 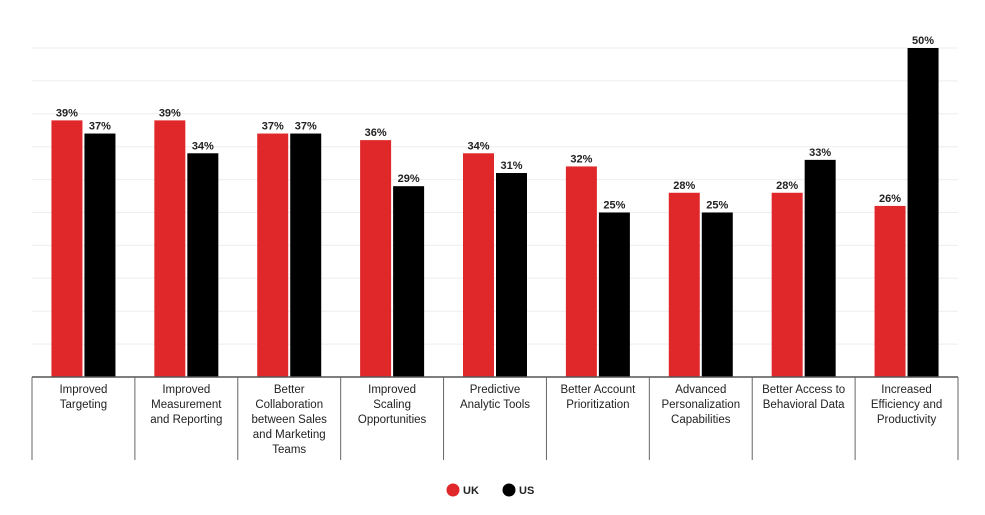 I want to click on data-label-us: 34%, so click(x=203, y=146).